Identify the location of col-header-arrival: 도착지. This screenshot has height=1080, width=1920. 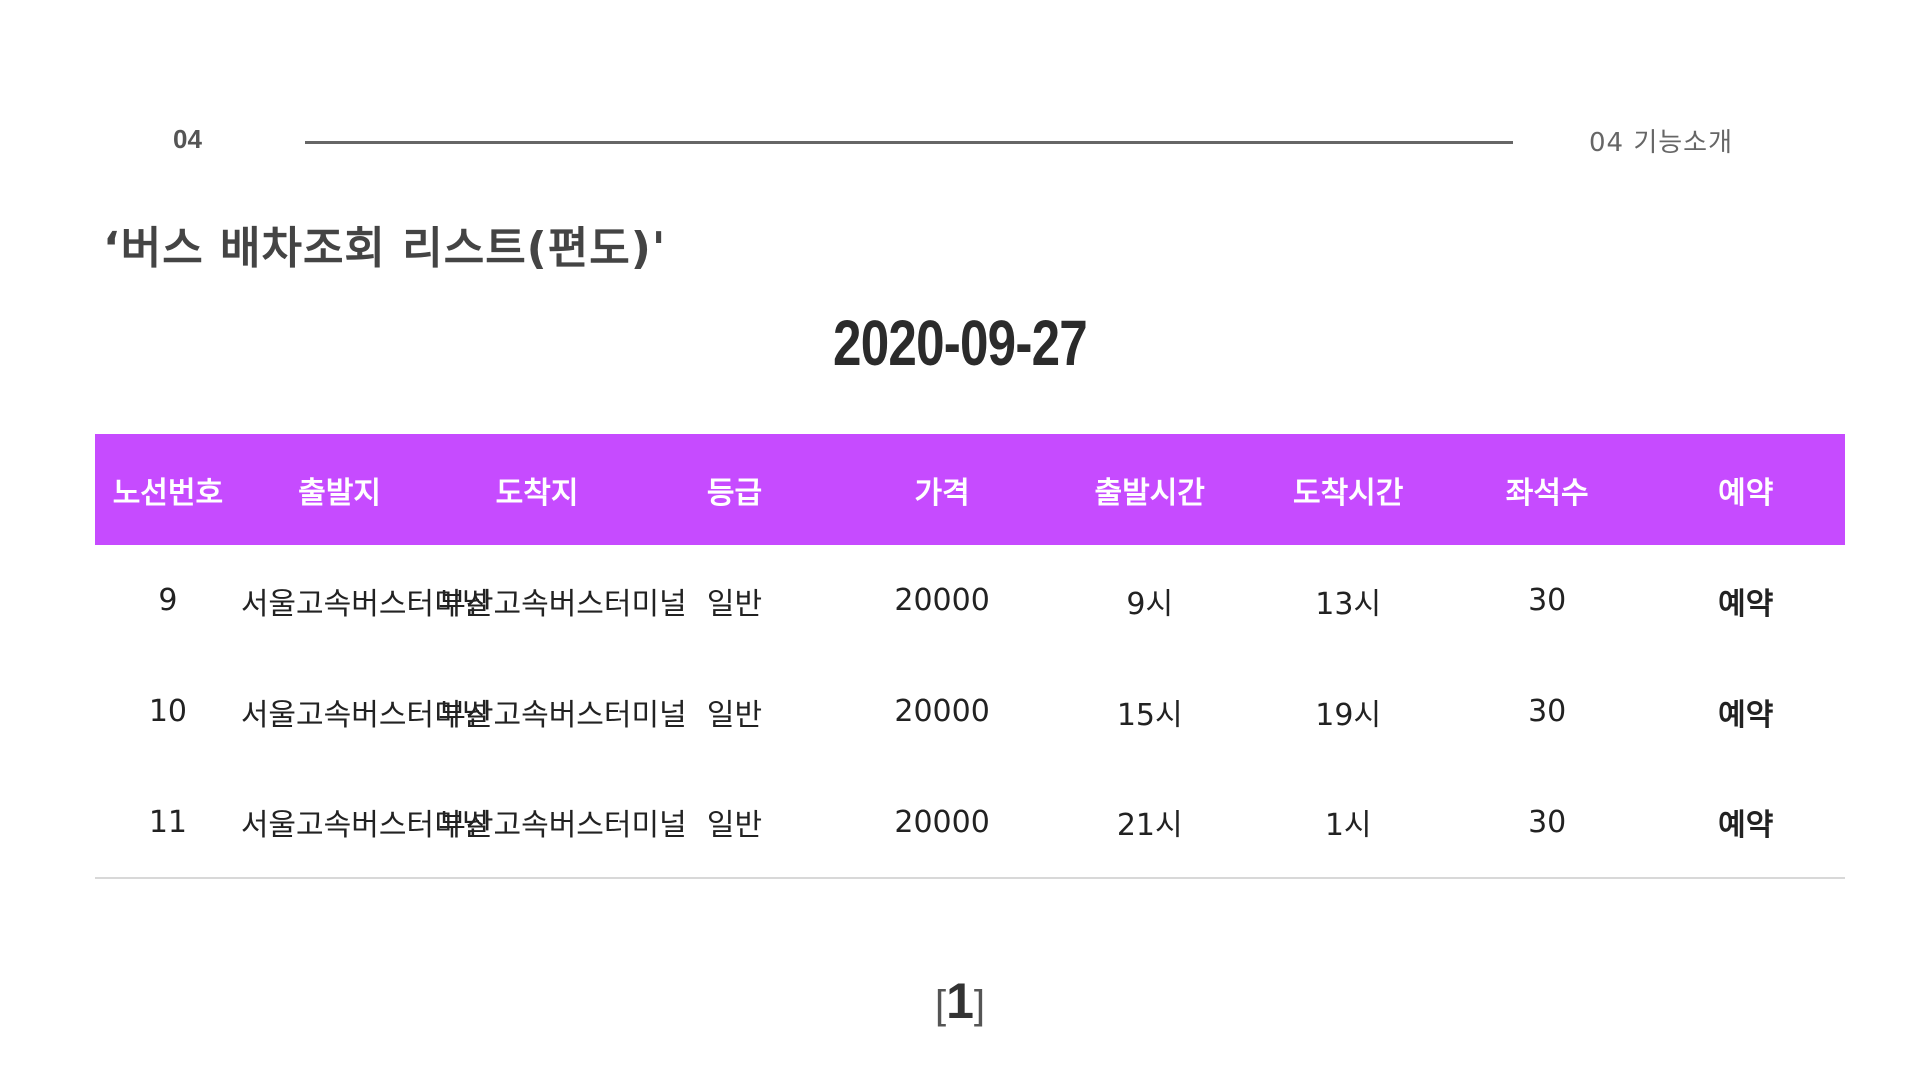
(537, 493).